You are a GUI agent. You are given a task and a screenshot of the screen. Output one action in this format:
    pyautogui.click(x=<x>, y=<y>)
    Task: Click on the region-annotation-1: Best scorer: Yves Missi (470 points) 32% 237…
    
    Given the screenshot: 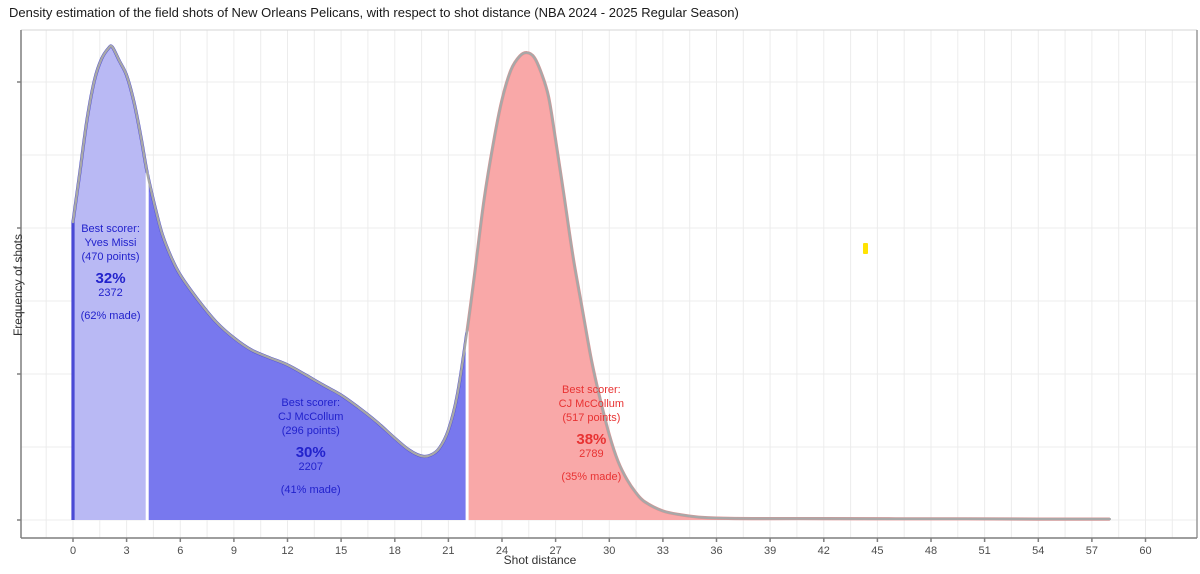 What is the action you would take?
    pyautogui.click(x=111, y=272)
    